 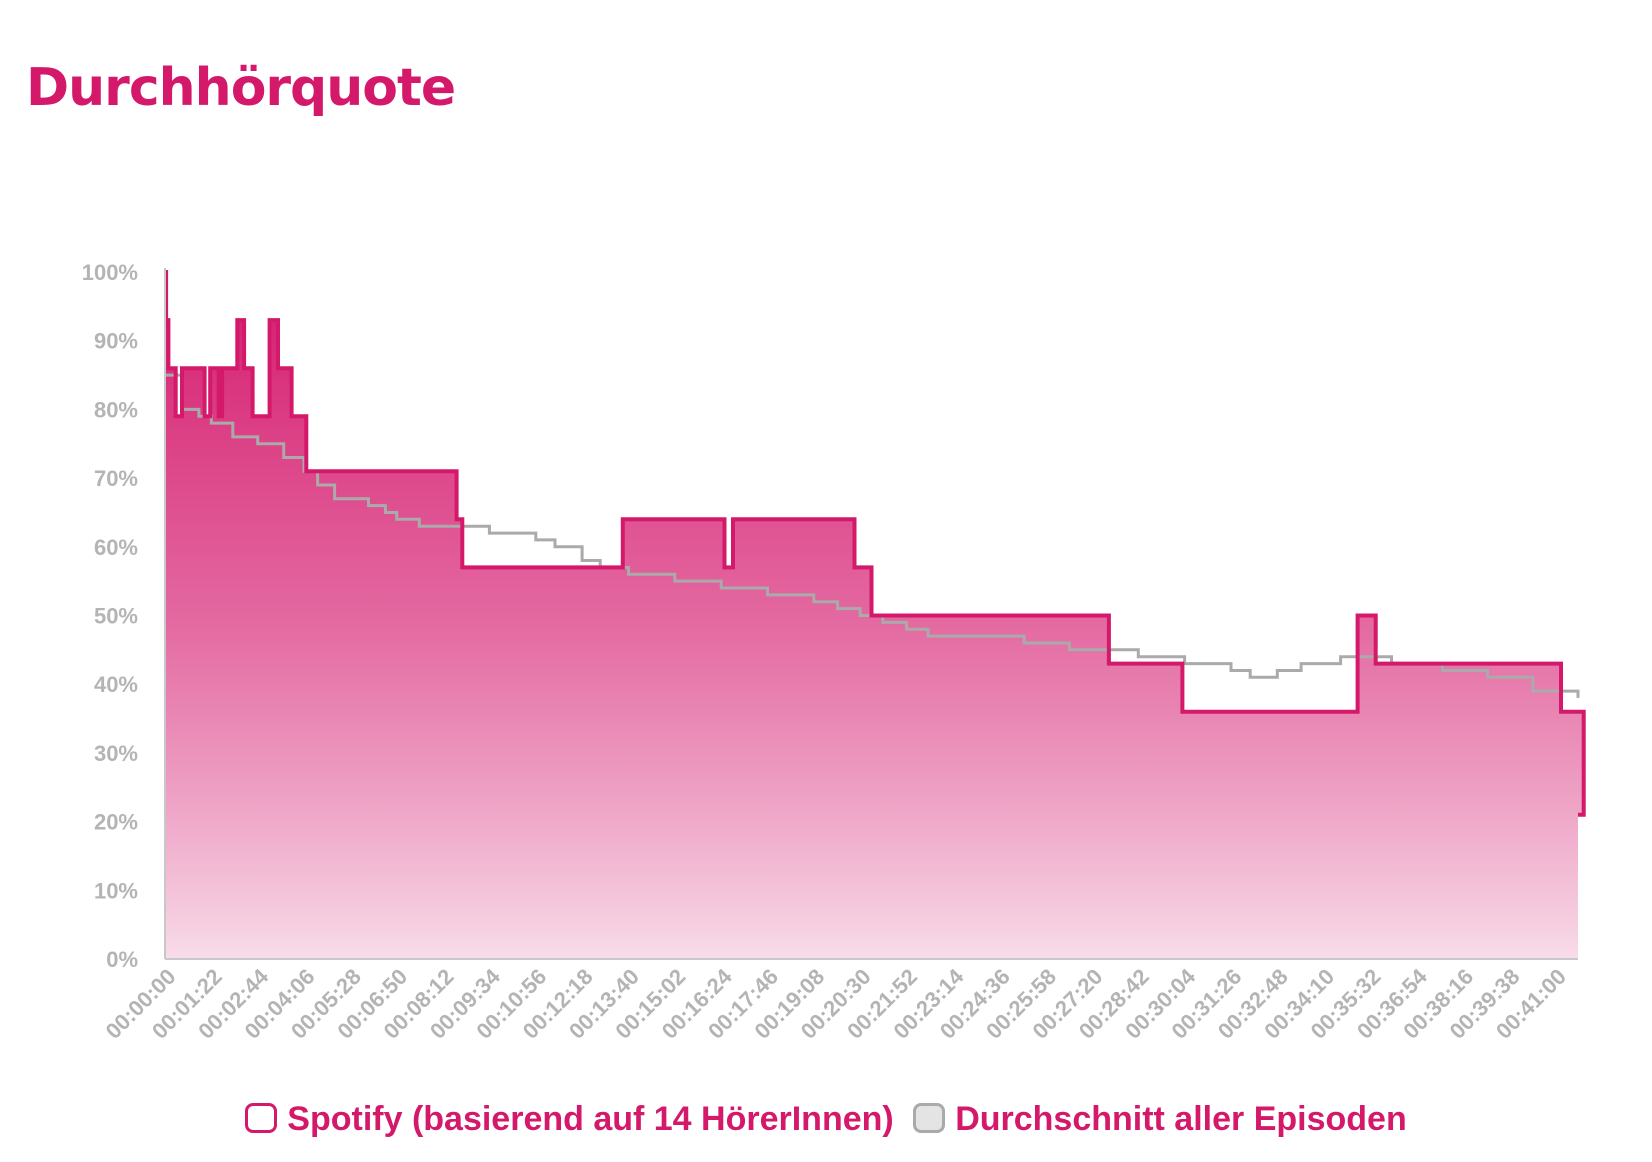 I want to click on y-axis-labels: 0% 10% 20% 30% 40% 50% 60% 70% 80% 90% 100%, so click(x=110, y=616).